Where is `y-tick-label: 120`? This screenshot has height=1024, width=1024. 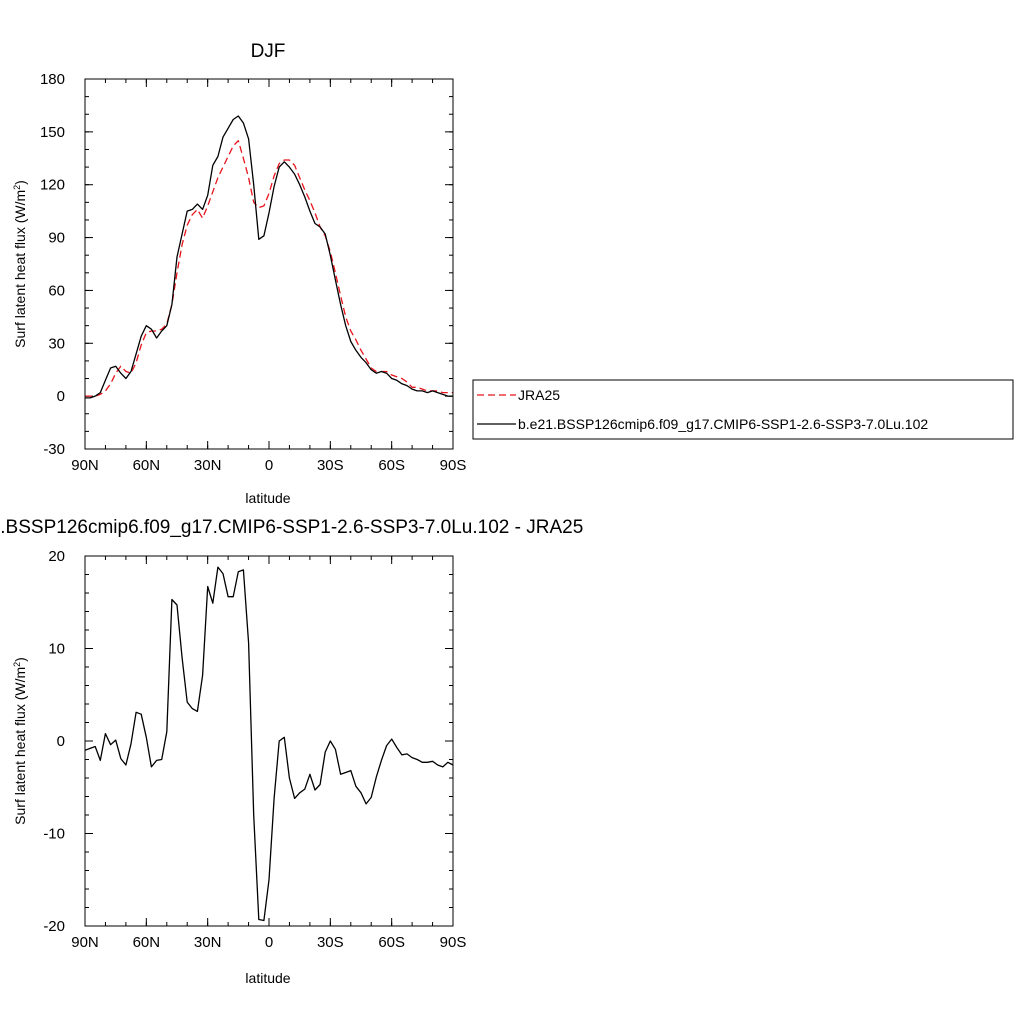
y-tick-label: 120 is located at coordinates (52, 185).